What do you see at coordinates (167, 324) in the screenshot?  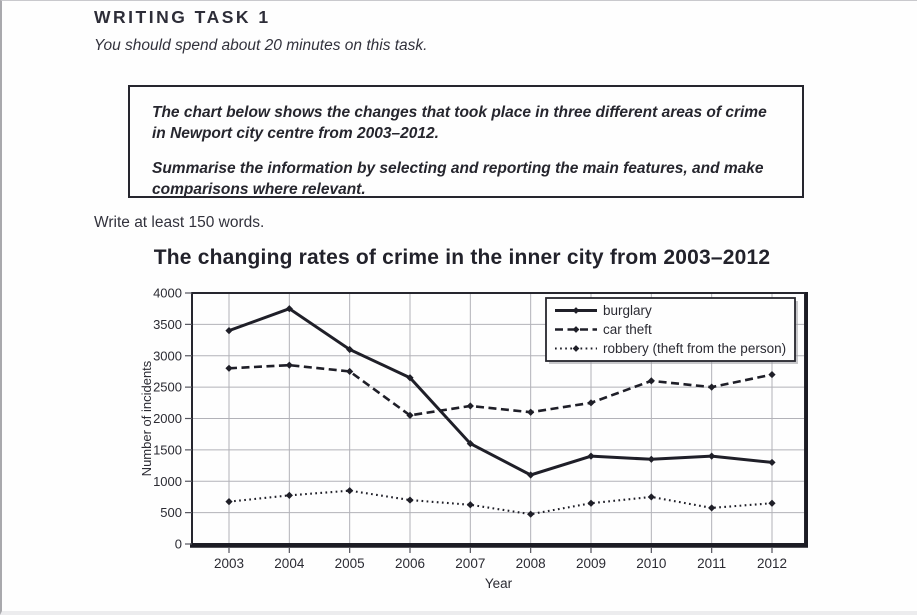 I see `y-axis-tick-label: 3500` at bounding box center [167, 324].